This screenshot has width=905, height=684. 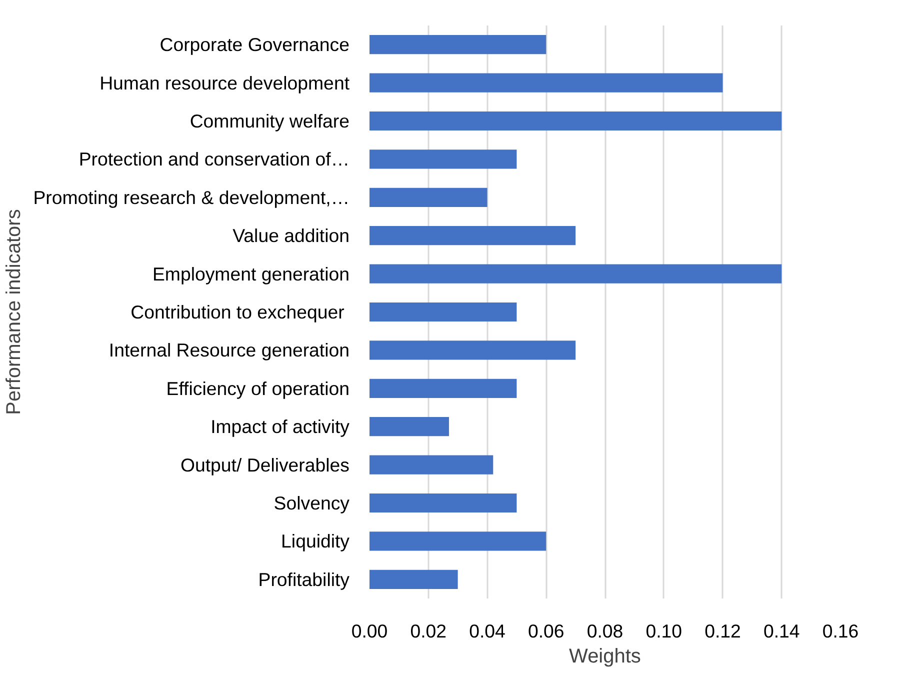 What do you see at coordinates (546, 631) in the screenshot?
I see `x-tick-label: 0.06` at bounding box center [546, 631].